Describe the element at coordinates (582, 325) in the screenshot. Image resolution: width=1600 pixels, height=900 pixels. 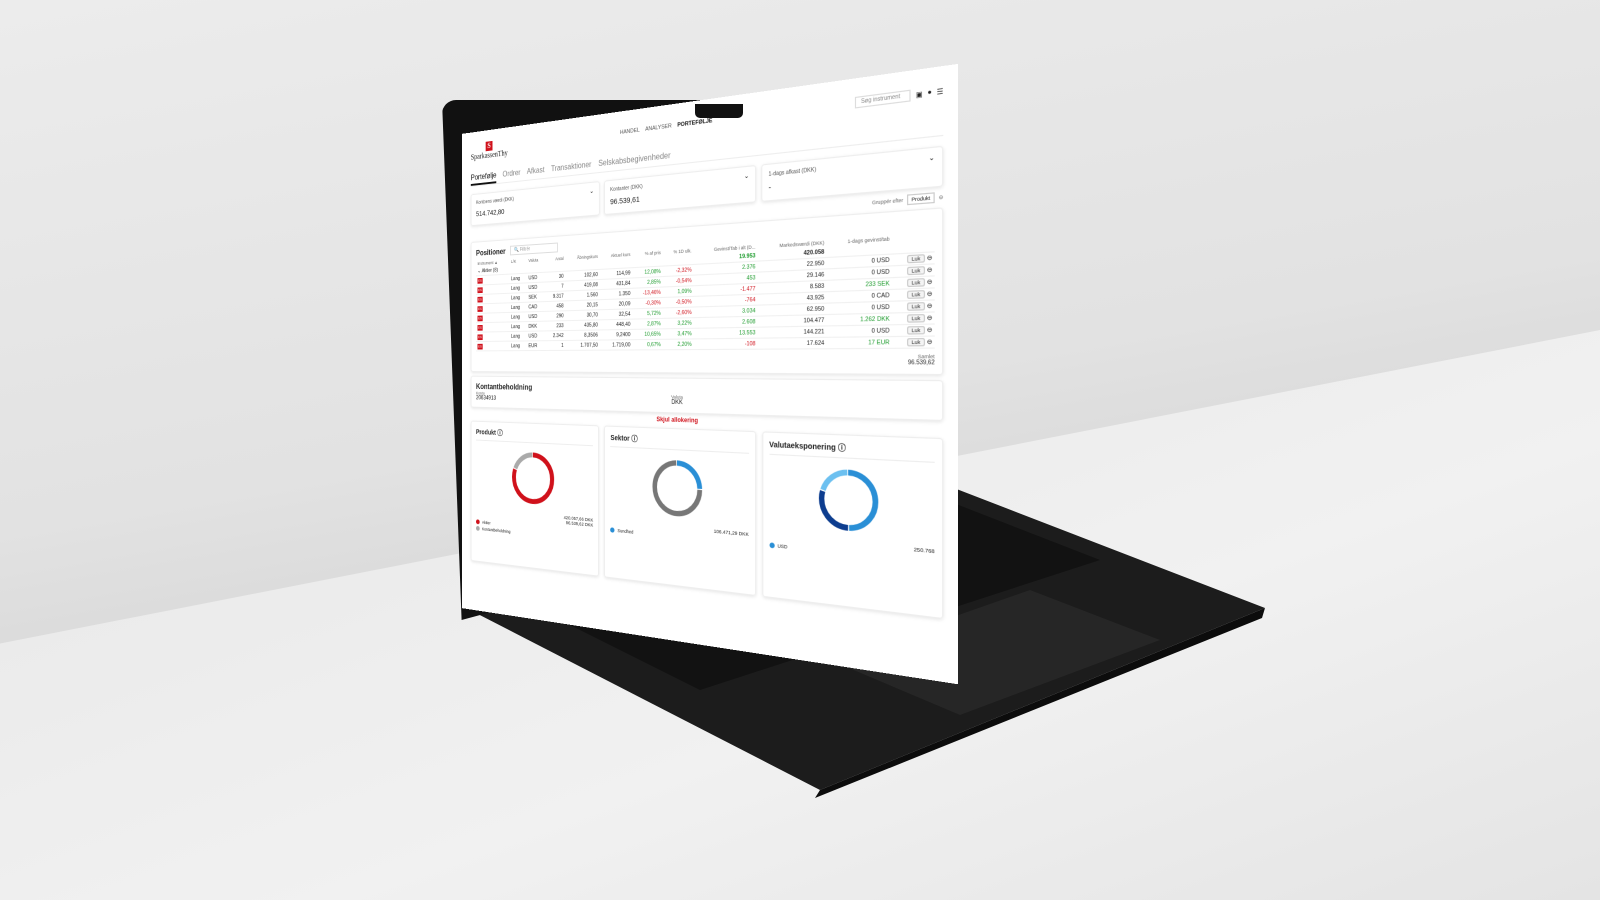
I see `cell: 435,80` at that location.